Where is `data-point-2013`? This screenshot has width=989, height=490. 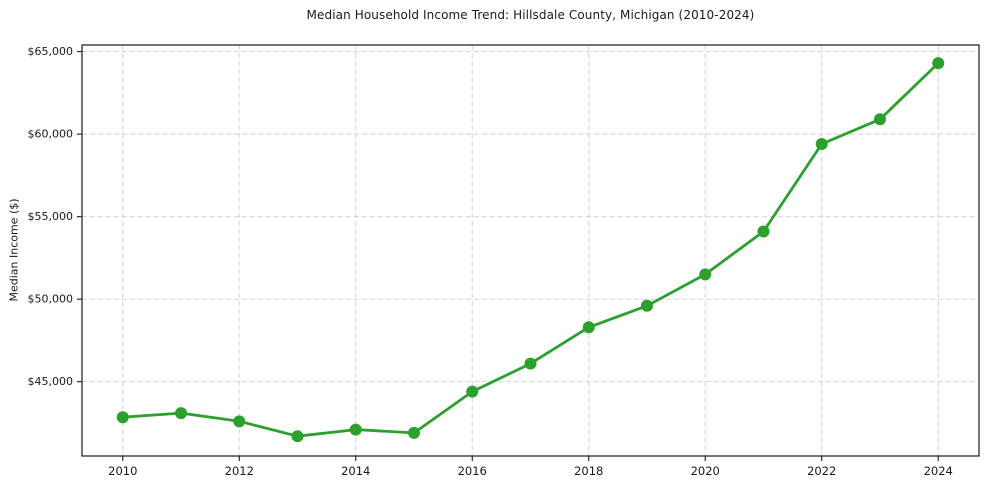
data-point-2013 is located at coordinates (297, 436).